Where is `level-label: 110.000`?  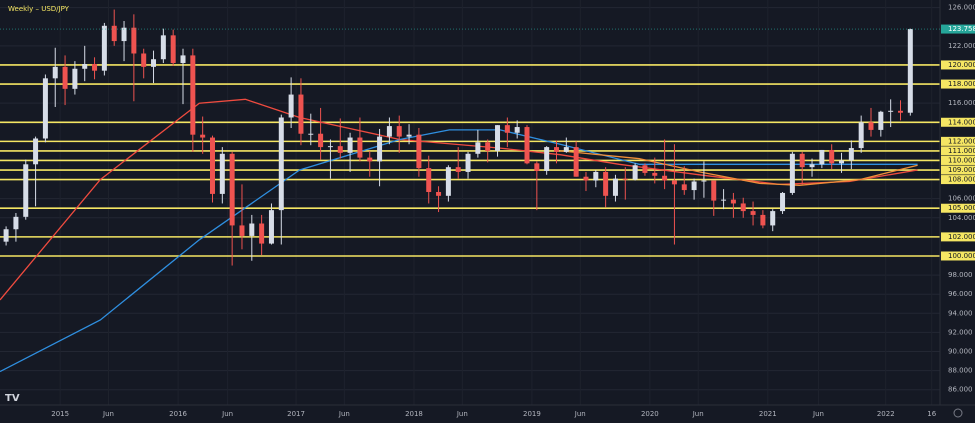
level-label: 110.000 is located at coordinates (961, 160).